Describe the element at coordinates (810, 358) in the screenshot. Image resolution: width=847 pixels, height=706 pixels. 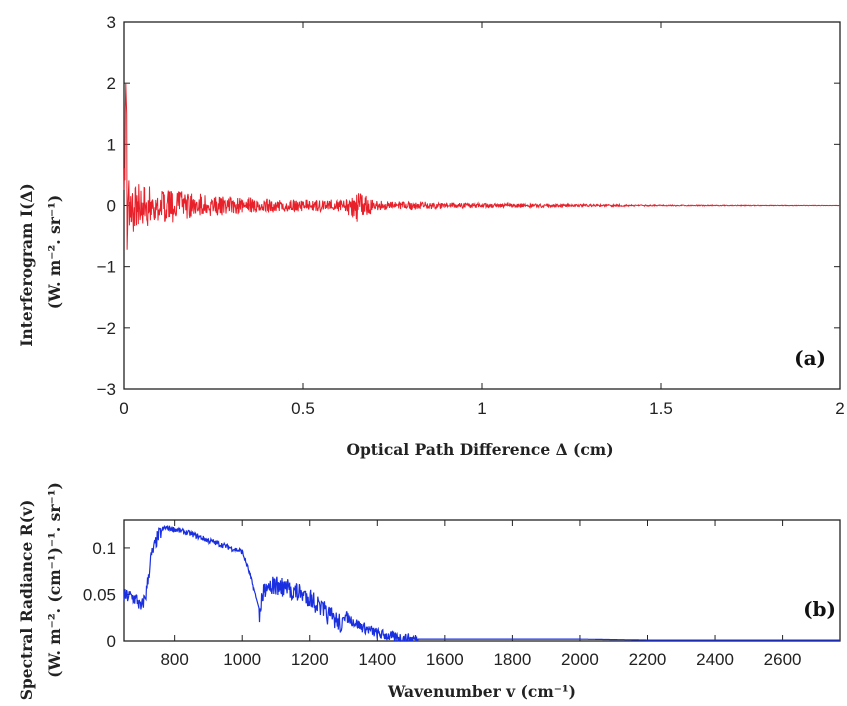
I see `panel-label-a: (a)` at that location.